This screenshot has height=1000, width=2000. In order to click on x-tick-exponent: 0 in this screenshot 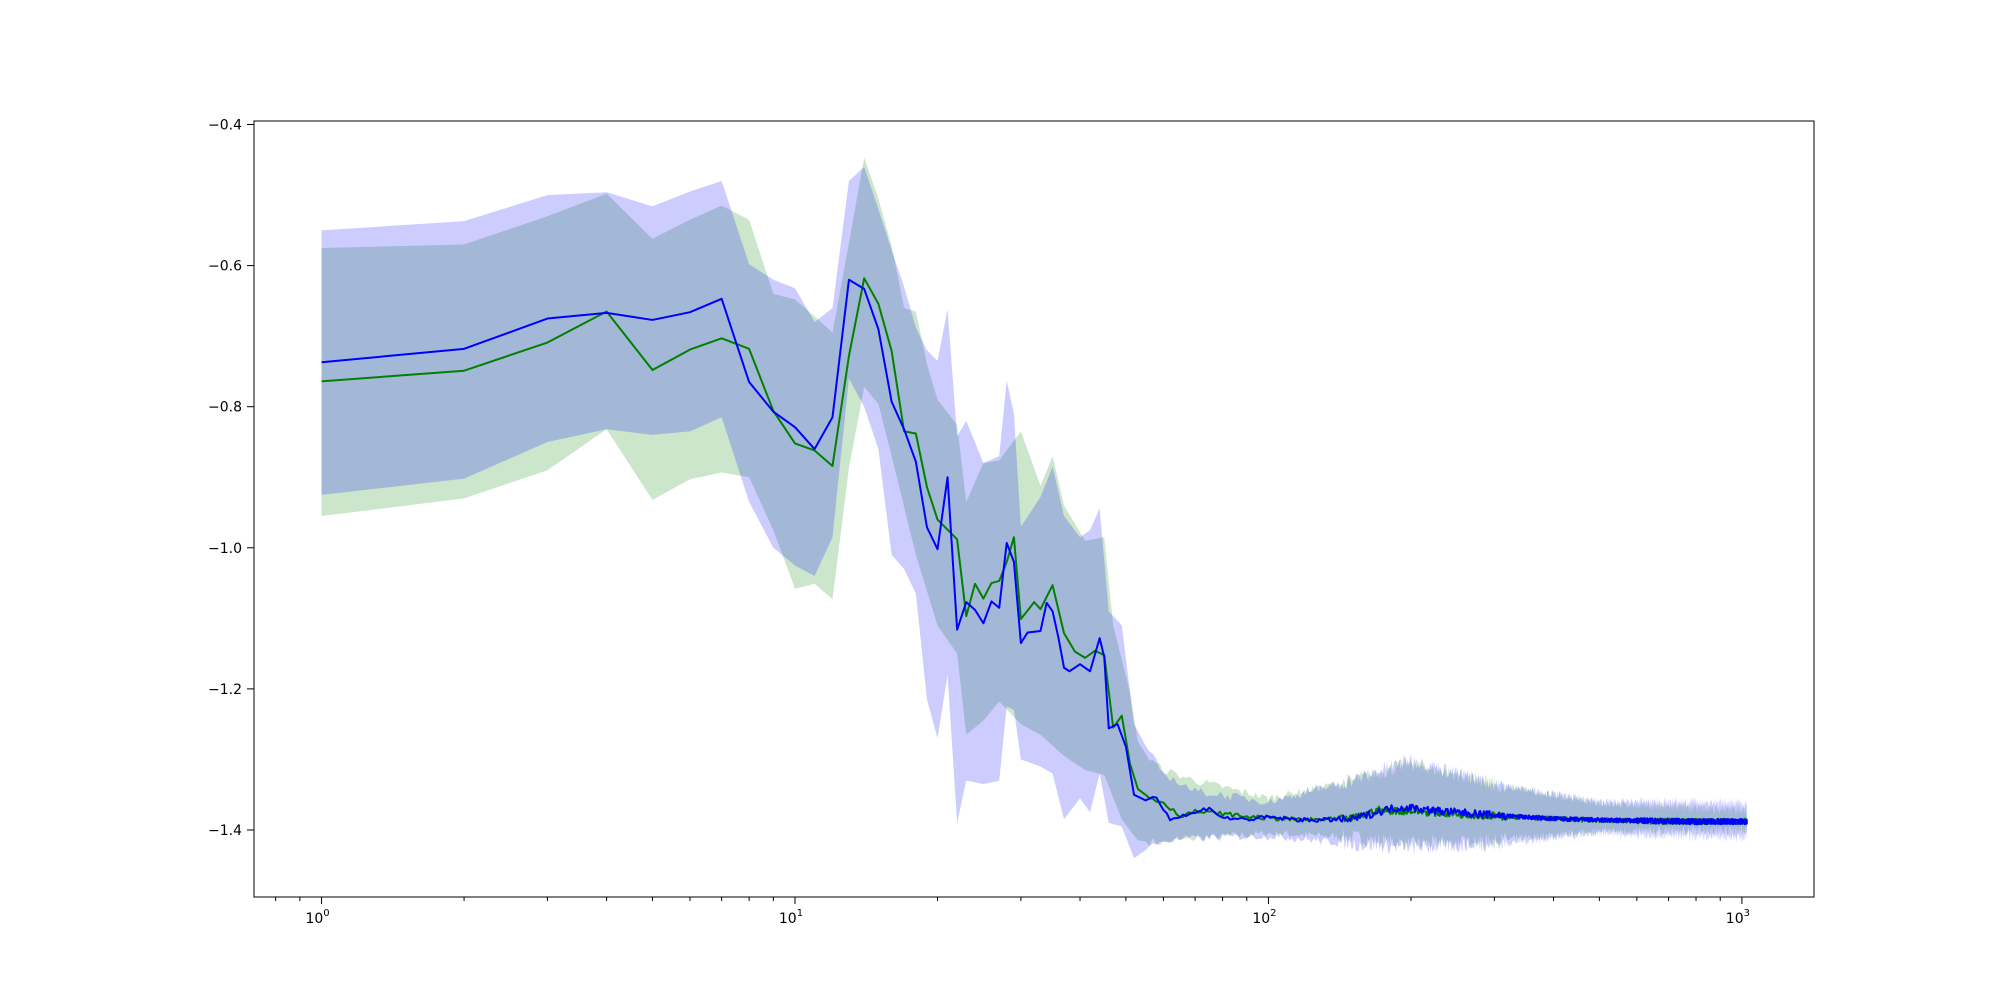, I will do `click(326, 913)`.